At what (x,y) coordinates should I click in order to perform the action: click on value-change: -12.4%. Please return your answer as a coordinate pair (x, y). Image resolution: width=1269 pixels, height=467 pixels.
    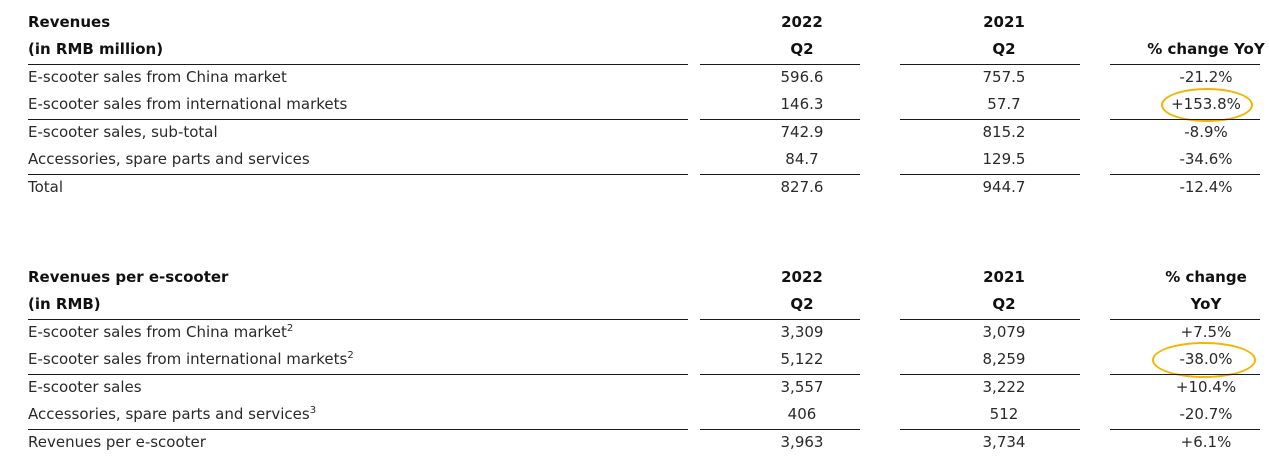
    Looking at the image, I should click on (1206, 187).